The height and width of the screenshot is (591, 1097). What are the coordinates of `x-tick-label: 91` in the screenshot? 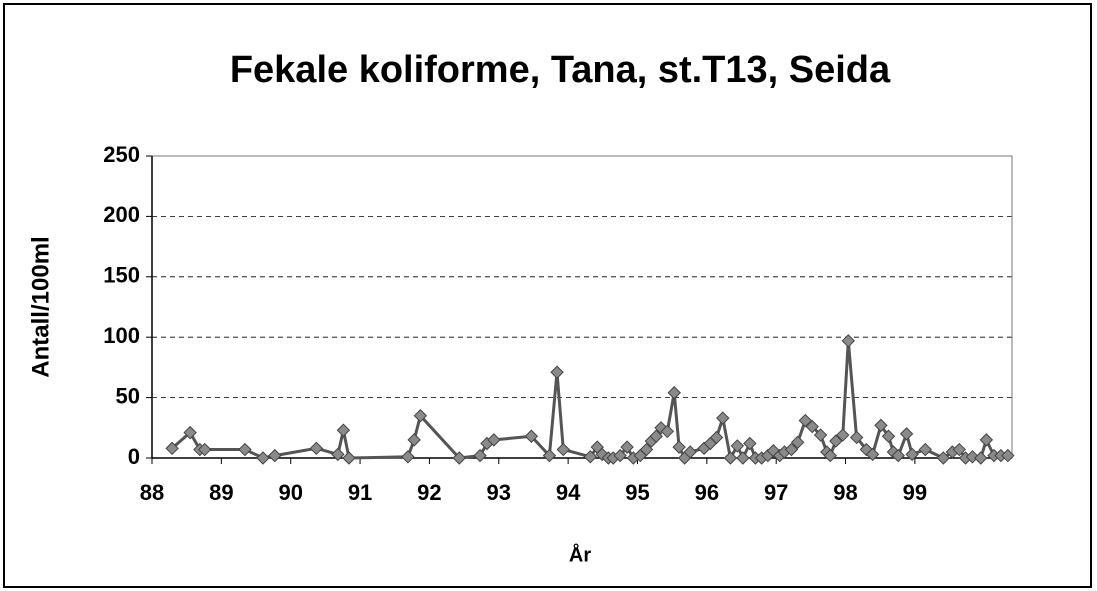 It's located at (360, 492).